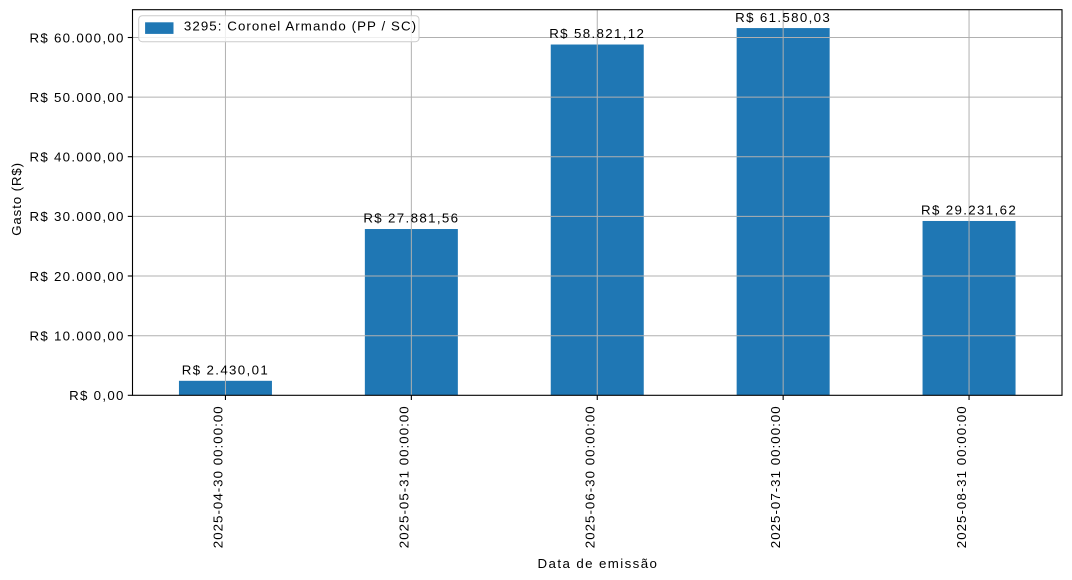 The height and width of the screenshot is (580, 1072). What do you see at coordinates (403, 476) in the screenshot?
I see `svg-text: 2025-05-31 00:00:00` at bounding box center [403, 476].